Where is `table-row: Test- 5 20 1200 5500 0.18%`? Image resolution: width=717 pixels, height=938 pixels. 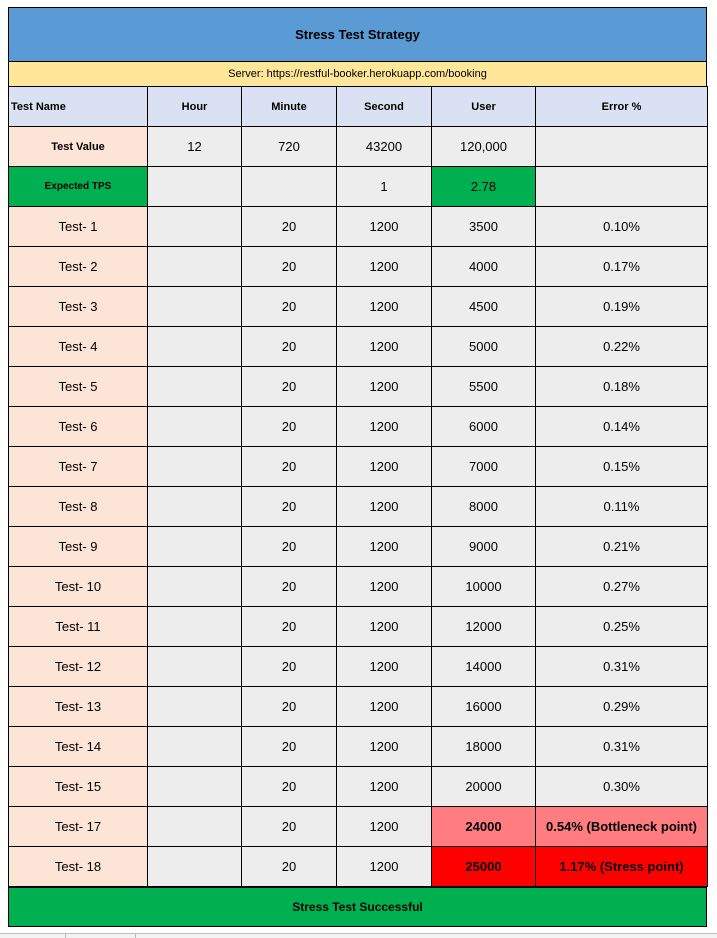
table-row: Test- 5 20 1200 5500 0.18% is located at coordinates (358, 386).